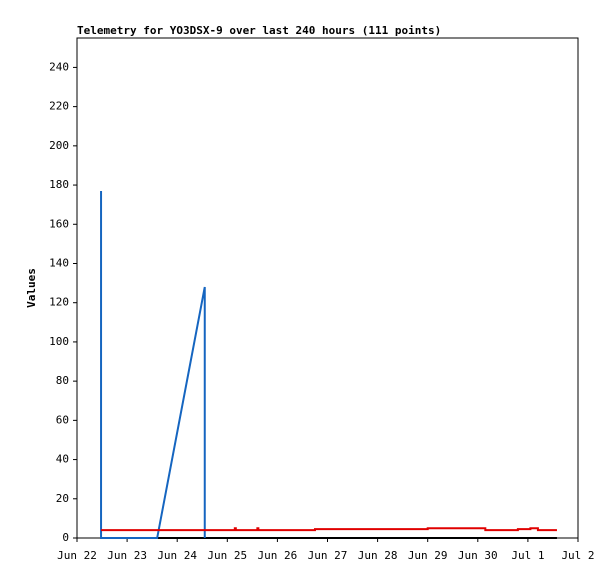 This screenshot has width=615, height=583. I want to click on y-tick-label: 220, so click(59, 106).